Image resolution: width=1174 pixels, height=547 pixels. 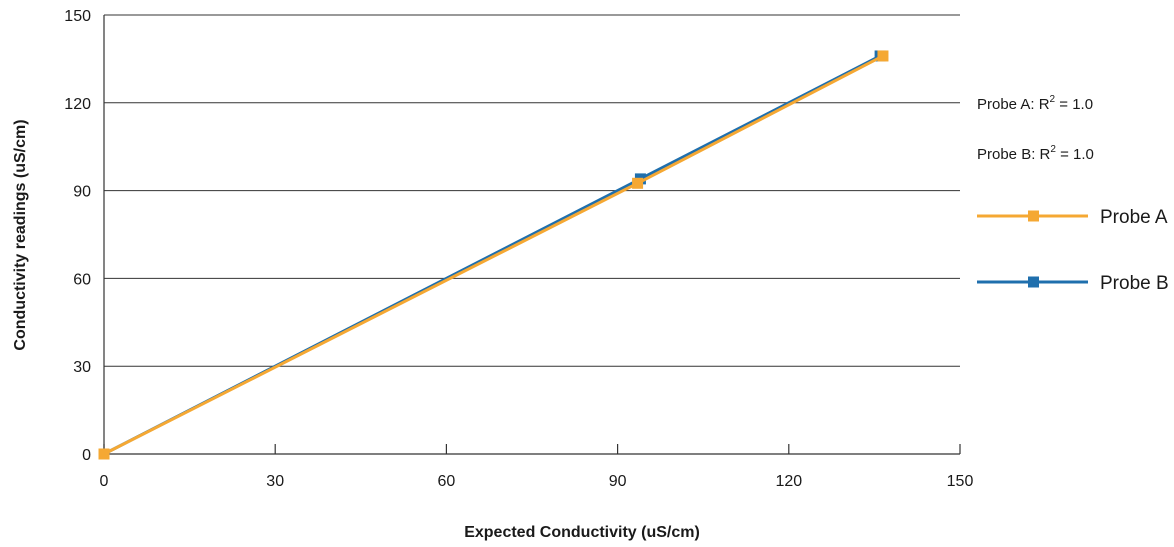 I want to click on y-axis-label: Conductivity readings (uS/cm), so click(x=20, y=234).